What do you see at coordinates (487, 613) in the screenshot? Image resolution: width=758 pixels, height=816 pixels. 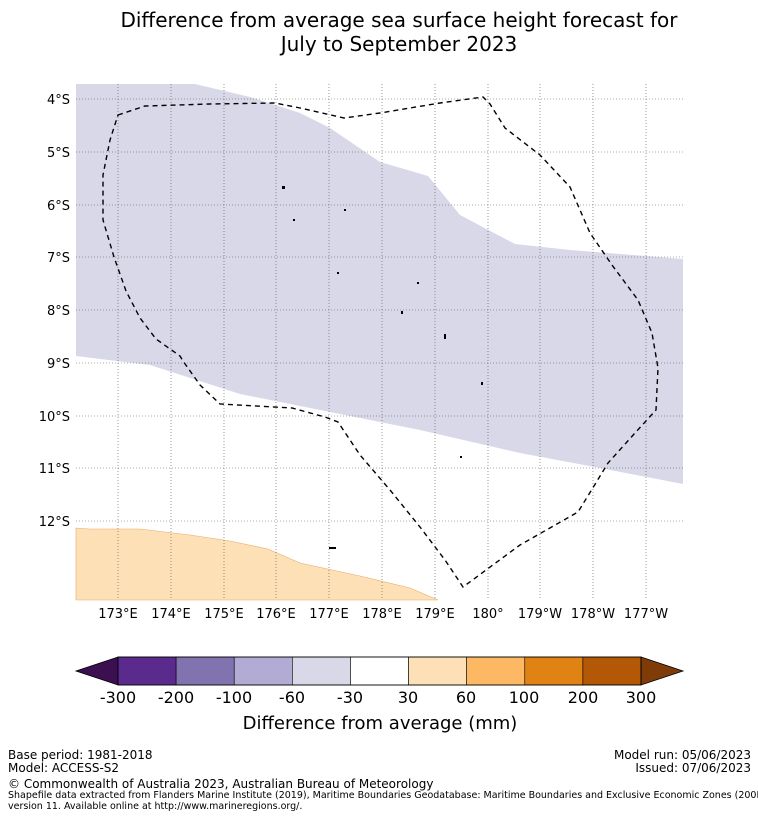 I see `lon-label: 180°` at bounding box center [487, 613].